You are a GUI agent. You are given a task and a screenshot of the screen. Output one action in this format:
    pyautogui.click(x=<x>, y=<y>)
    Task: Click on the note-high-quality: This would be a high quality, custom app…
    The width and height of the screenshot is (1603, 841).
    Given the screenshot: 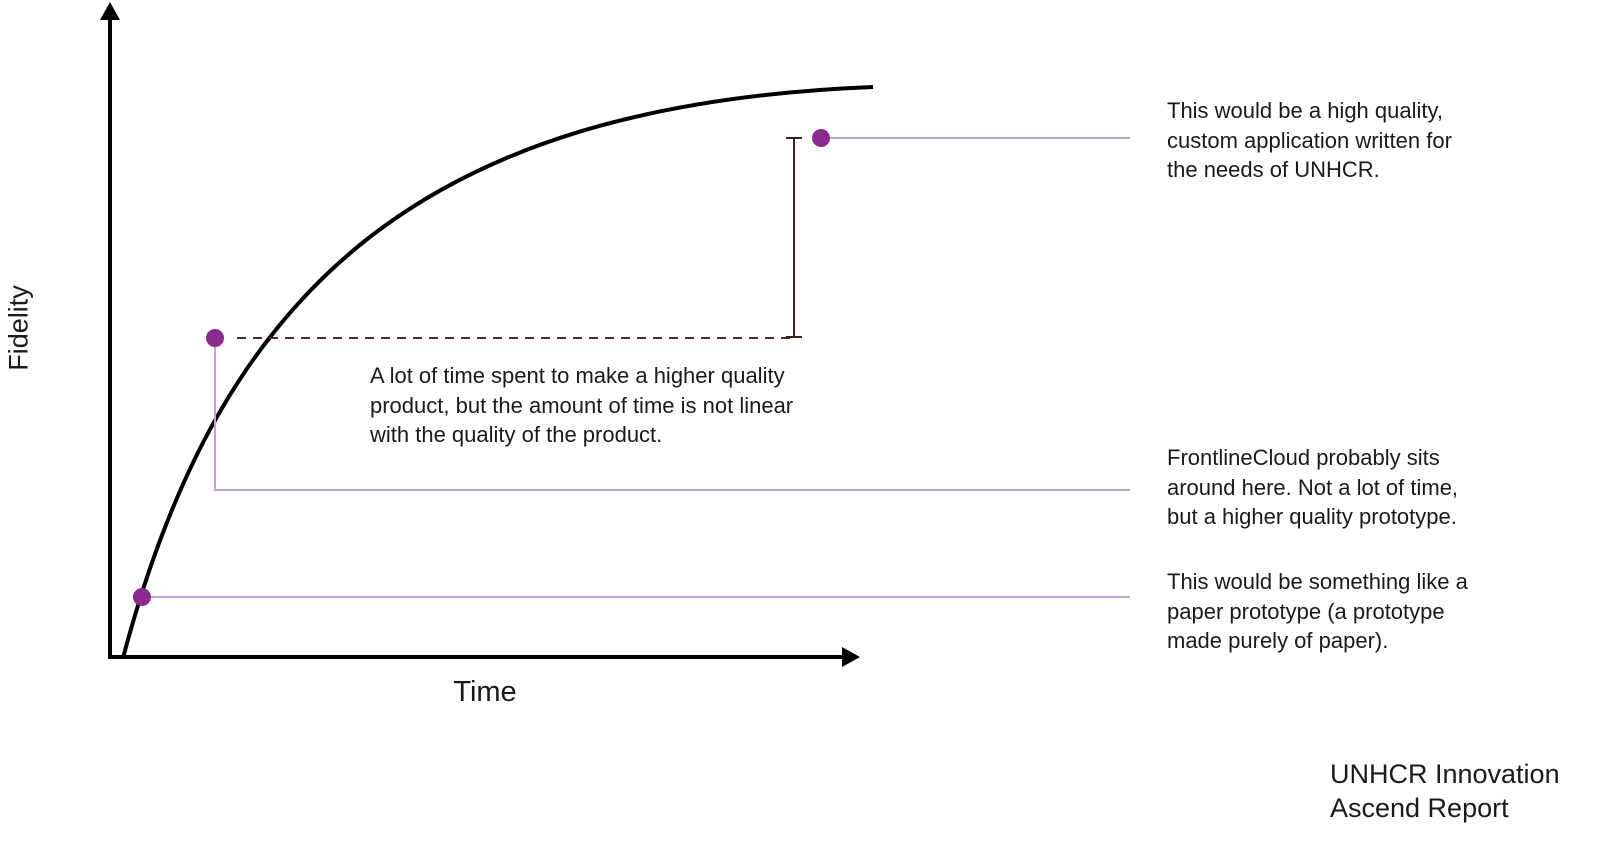 What is the action you would take?
    pyautogui.click(x=1309, y=140)
    